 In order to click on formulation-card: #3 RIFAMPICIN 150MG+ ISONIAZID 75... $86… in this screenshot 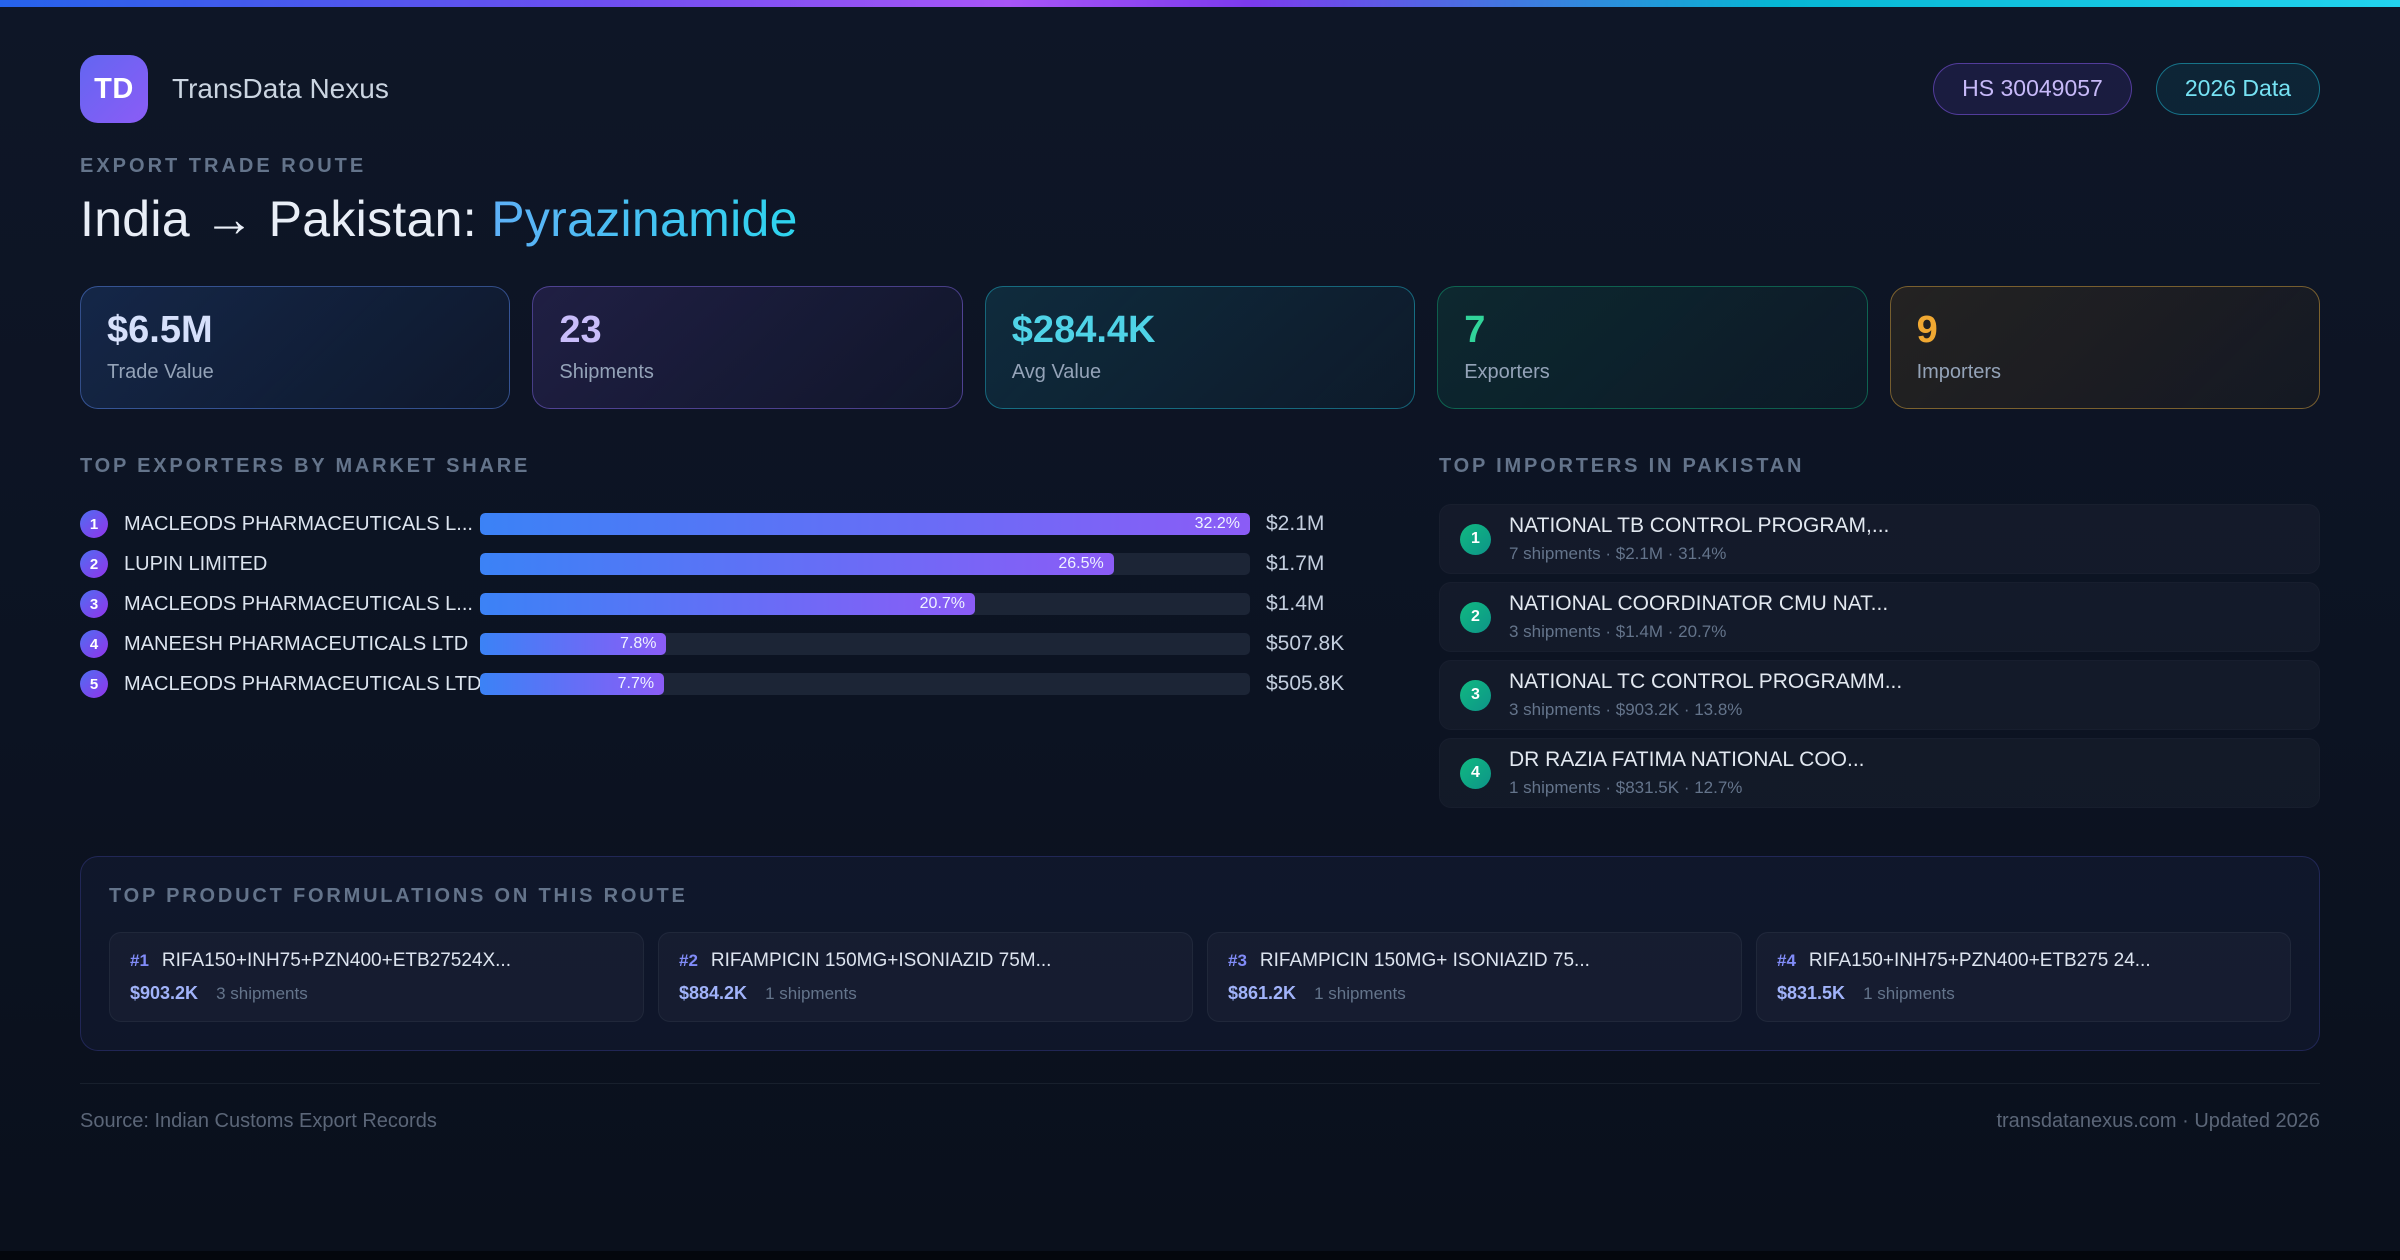, I will do `click(1474, 977)`.